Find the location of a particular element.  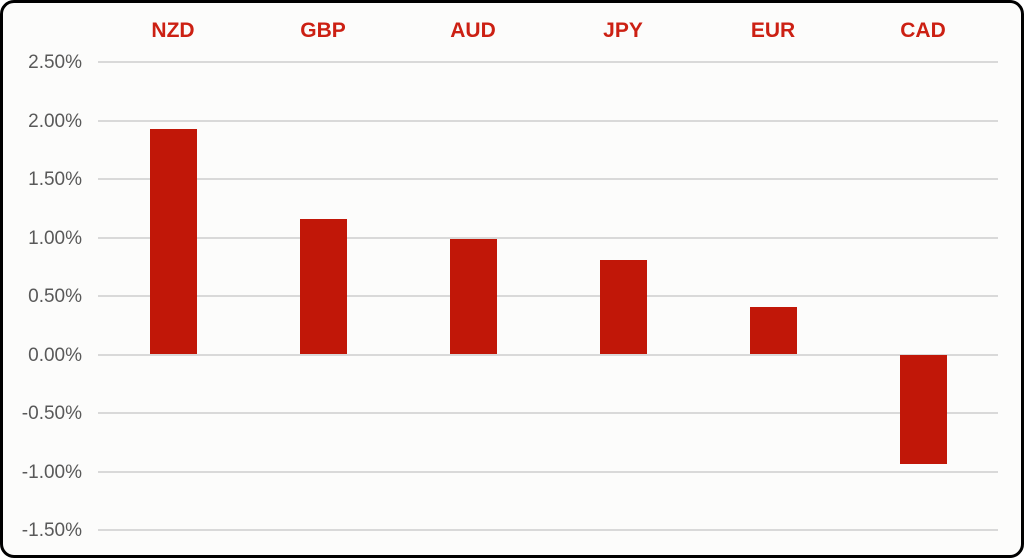

category-label: NZD is located at coordinates (173, 30).